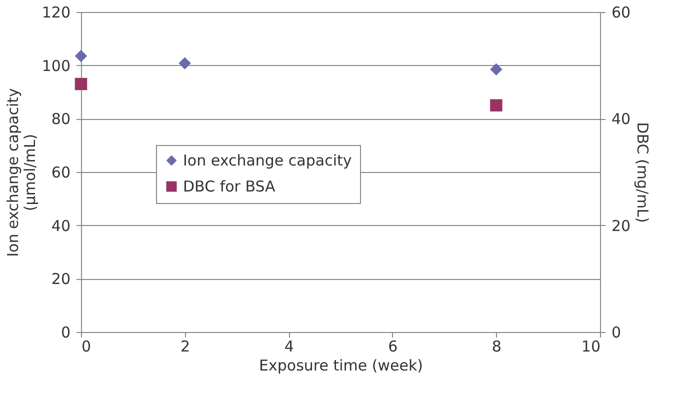  I want to click on x-tick-label: 8, so click(497, 347).